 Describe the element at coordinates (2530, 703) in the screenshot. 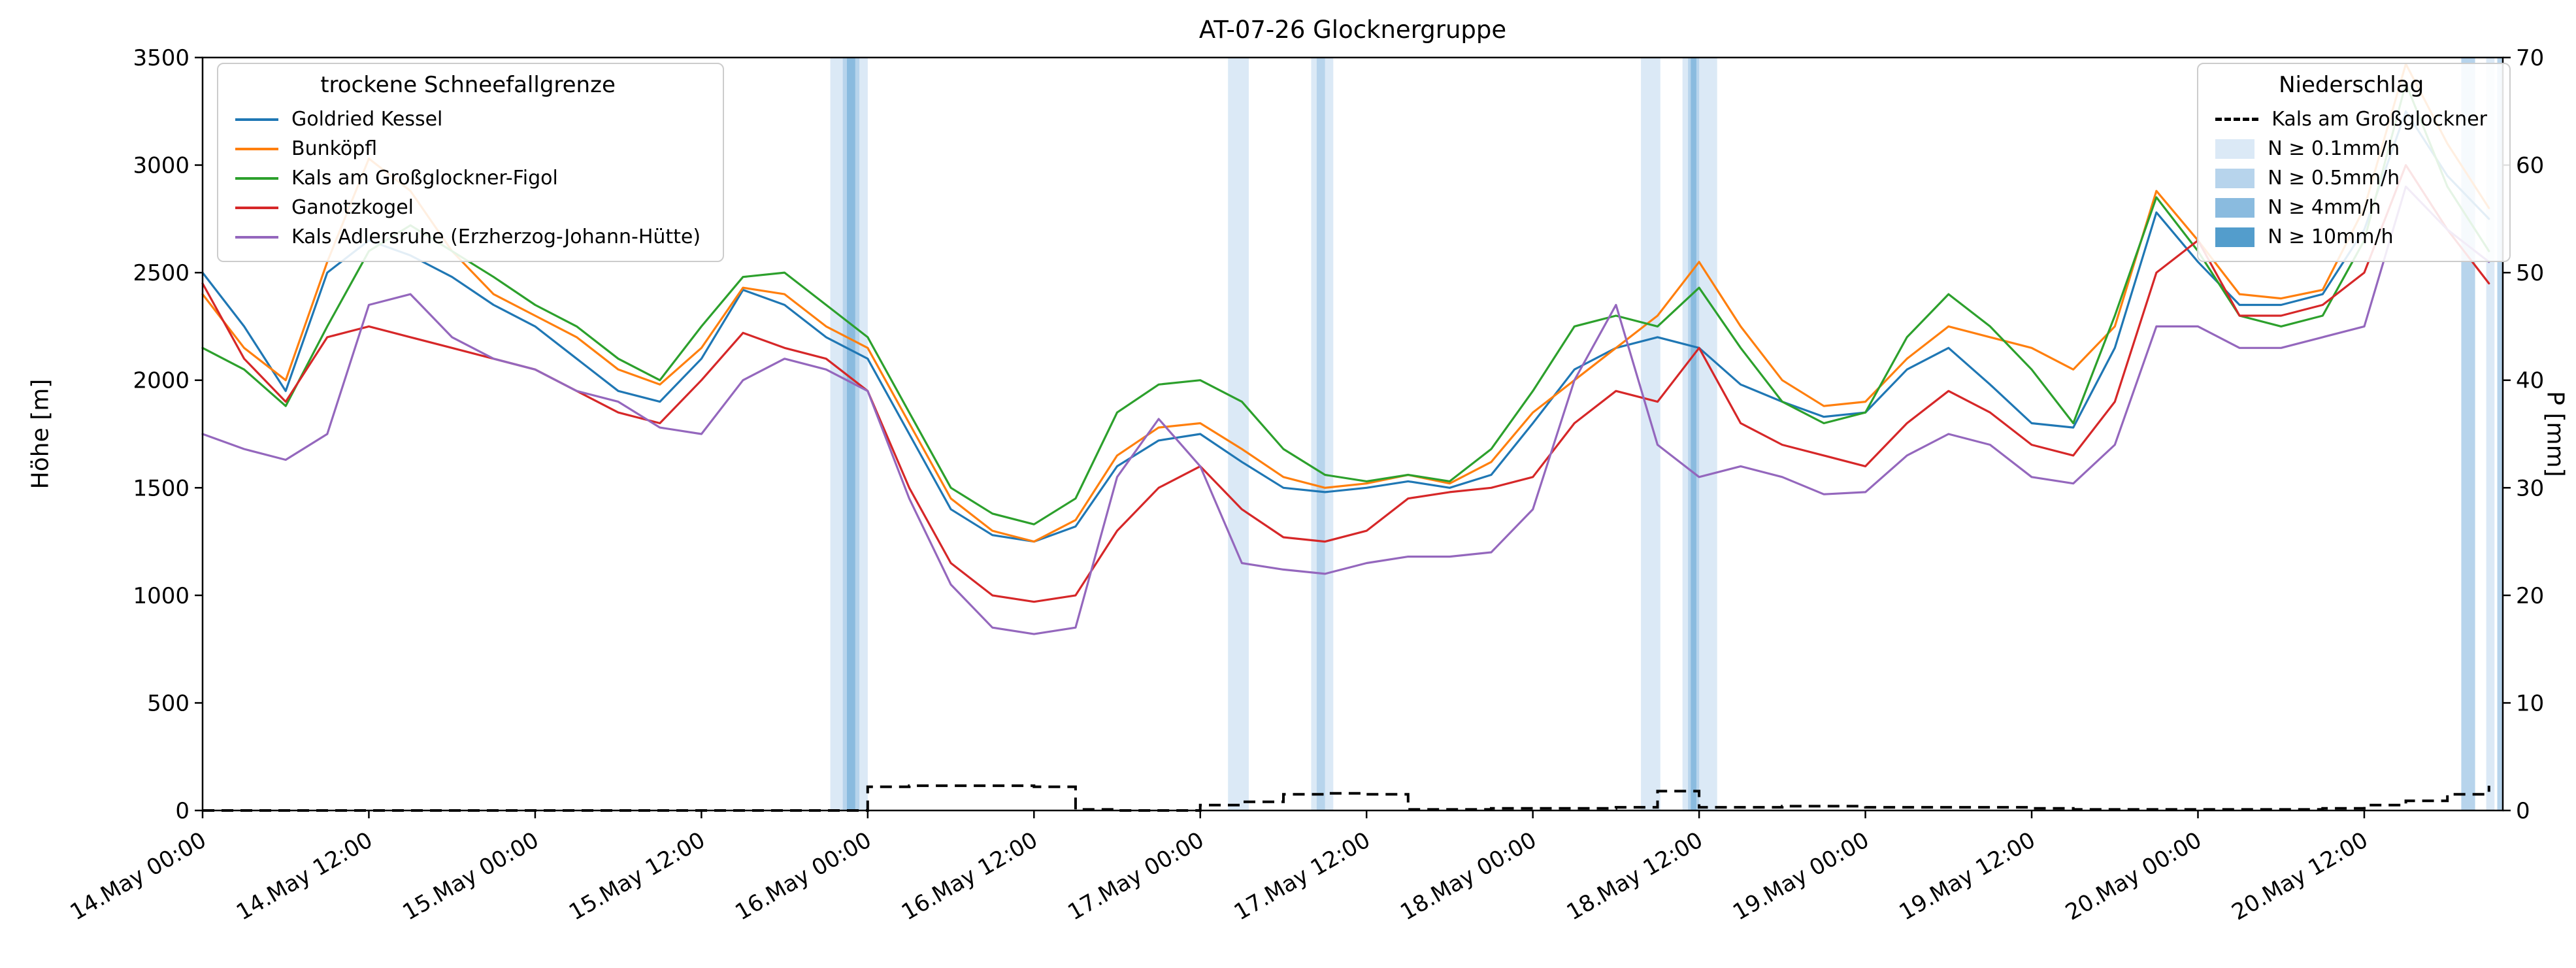

I see `y-tick-label-right: 10` at that location.